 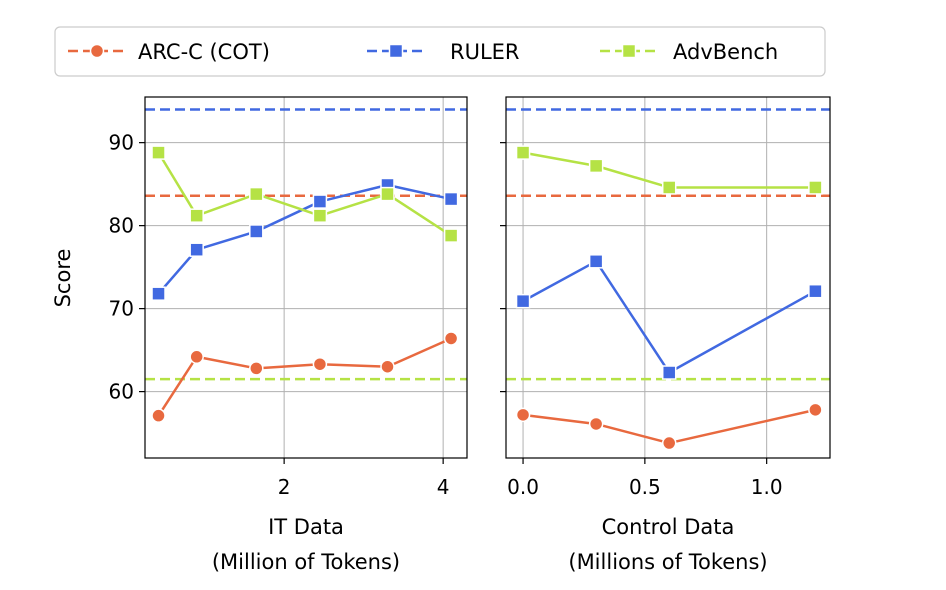 I want to click on y-tick-label: 70, so click(x=121, y=309).